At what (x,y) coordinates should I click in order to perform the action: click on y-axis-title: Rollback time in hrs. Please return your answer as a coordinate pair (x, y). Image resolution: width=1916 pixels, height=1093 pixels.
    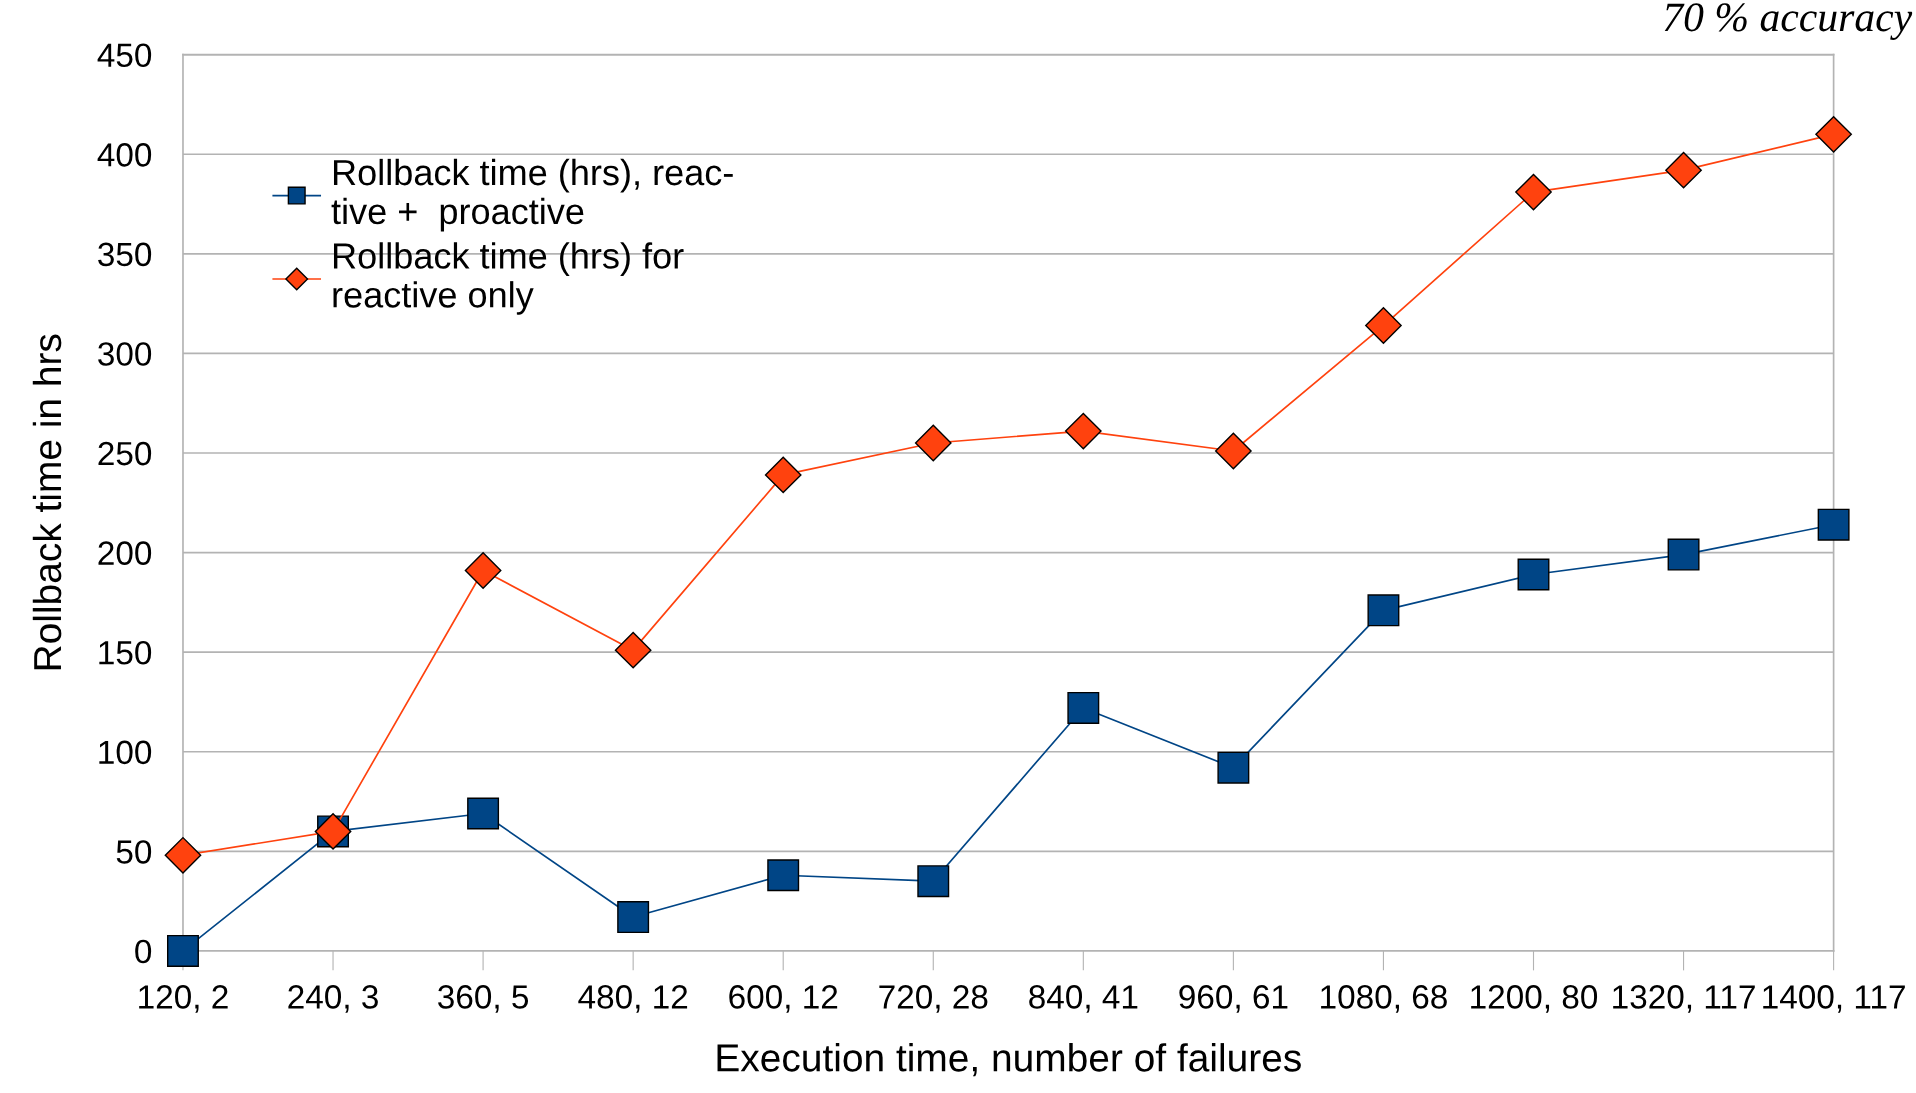
    Looking at the image, I should click on (47, 502).